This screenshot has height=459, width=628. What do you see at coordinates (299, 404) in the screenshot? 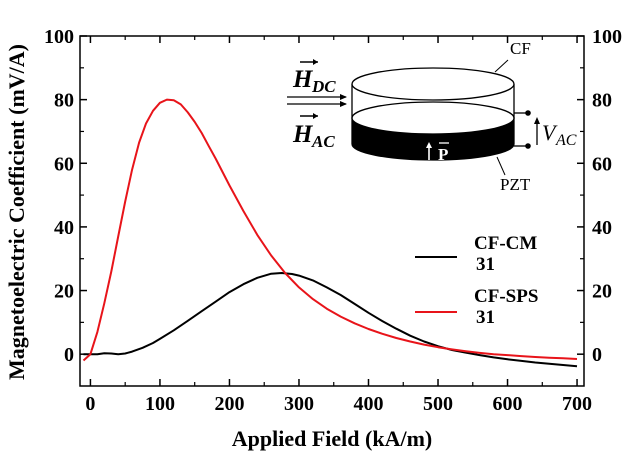
I see `x-tick-label: 300` at bounding box center [299, 404].